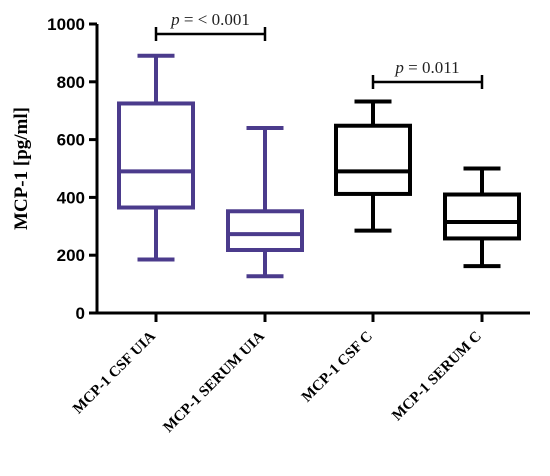  What do you see at coordinates (71, 197) in the screenshot?
I see `y-tick-label: 400` at bounding box center [71, 197].